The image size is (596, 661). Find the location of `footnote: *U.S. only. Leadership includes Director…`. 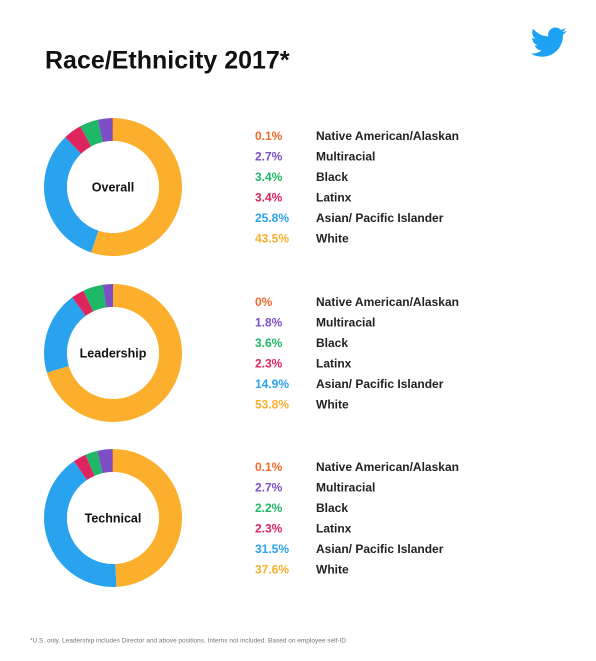

footnote: *U.S. only. Leadership includes Director… is located at coordinates (188, 641).